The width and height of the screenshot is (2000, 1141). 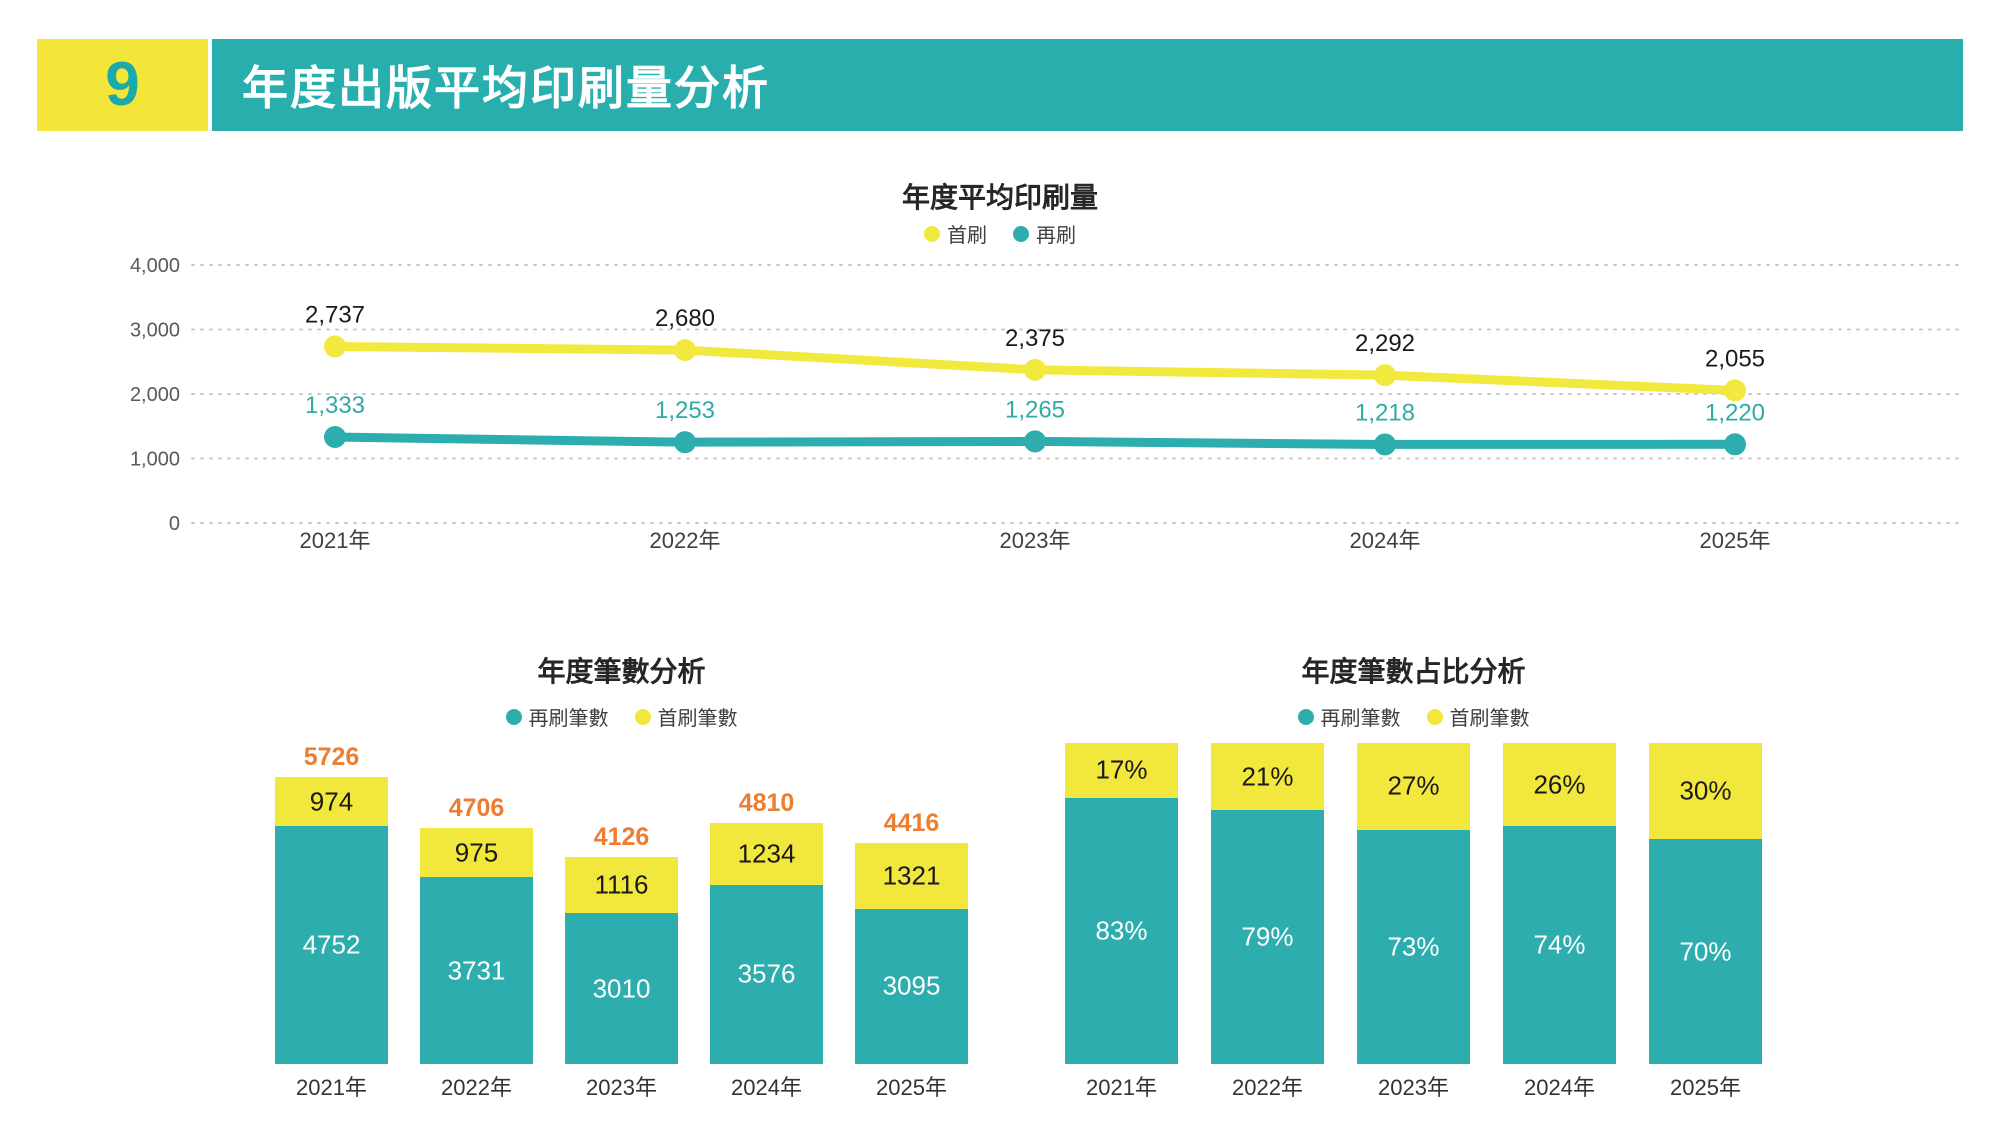 I want to click on bar-value-label: 3095, so click(x=911, y=985).